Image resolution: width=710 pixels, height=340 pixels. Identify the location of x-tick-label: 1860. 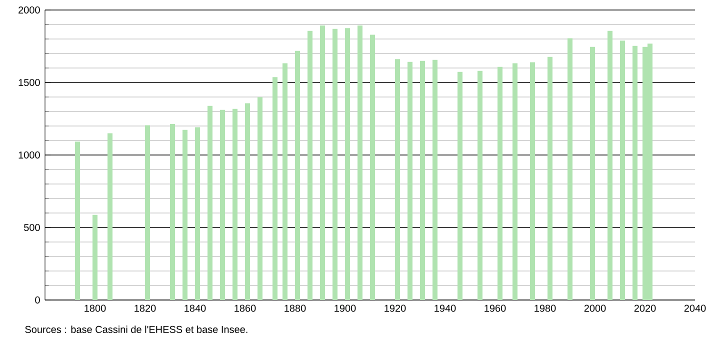
(245, 308).